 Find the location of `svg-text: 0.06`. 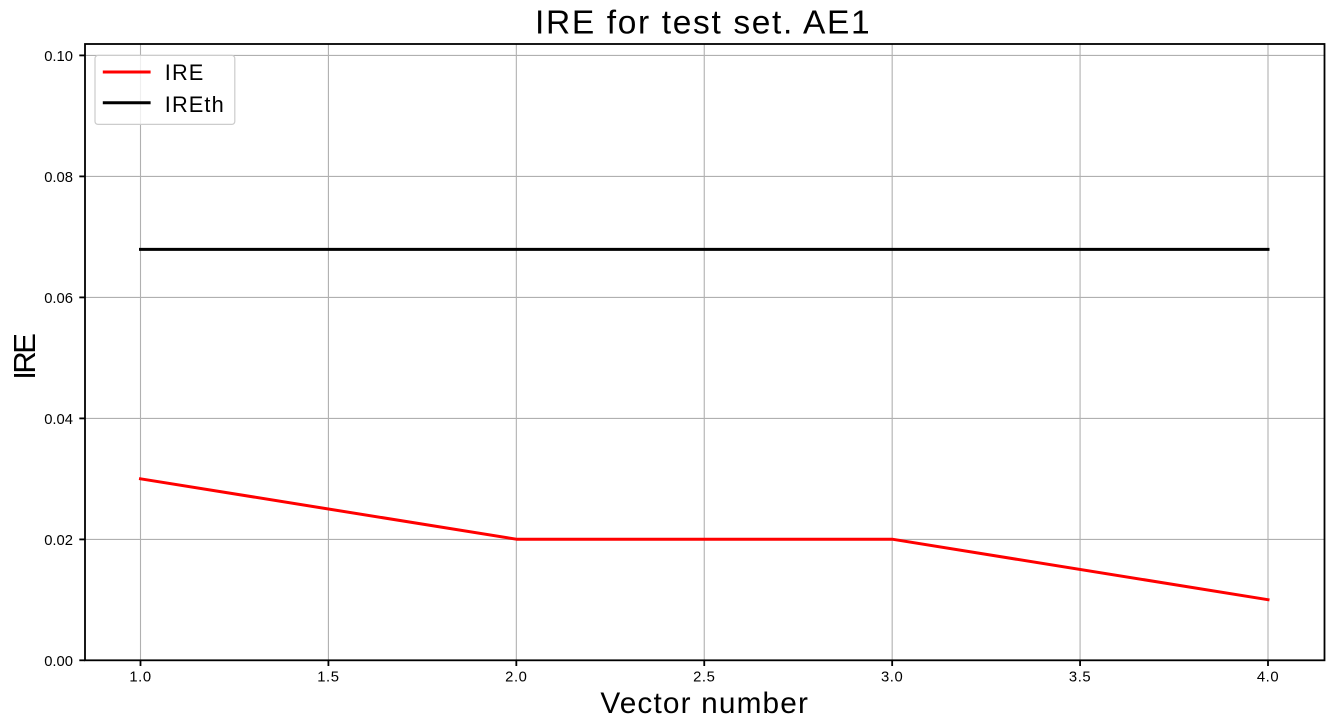

svg-text: 0.06 is located at coordinates (58, 299).